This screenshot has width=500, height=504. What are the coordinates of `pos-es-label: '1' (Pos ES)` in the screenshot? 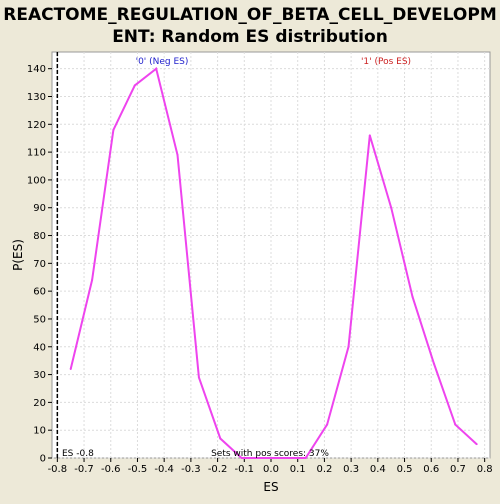 It's located at (386, 62).